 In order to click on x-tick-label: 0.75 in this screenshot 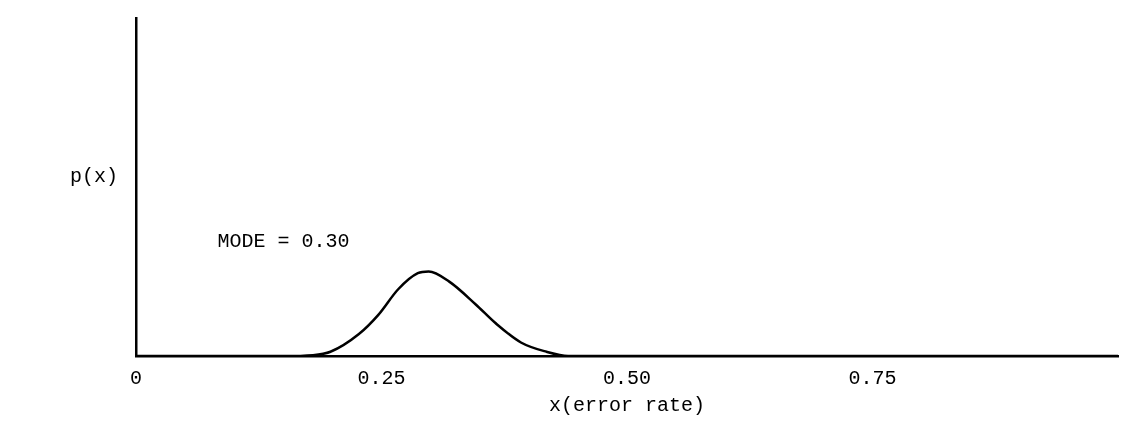, I will do `click(872, 379)`.